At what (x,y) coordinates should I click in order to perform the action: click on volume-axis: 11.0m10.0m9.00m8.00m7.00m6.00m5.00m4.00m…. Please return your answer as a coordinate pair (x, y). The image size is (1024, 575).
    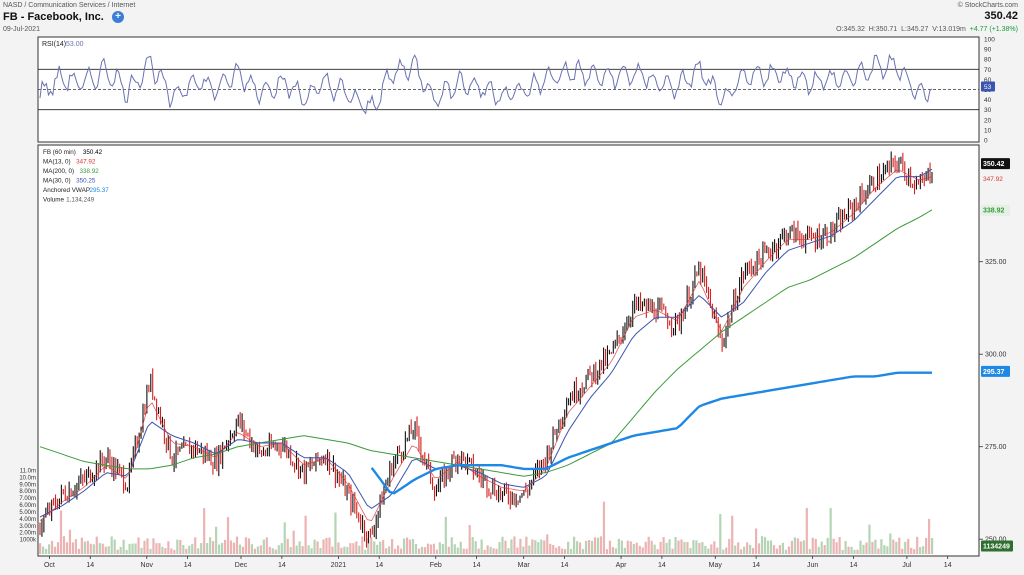
    Looking at the image, I should click on (28, 506).